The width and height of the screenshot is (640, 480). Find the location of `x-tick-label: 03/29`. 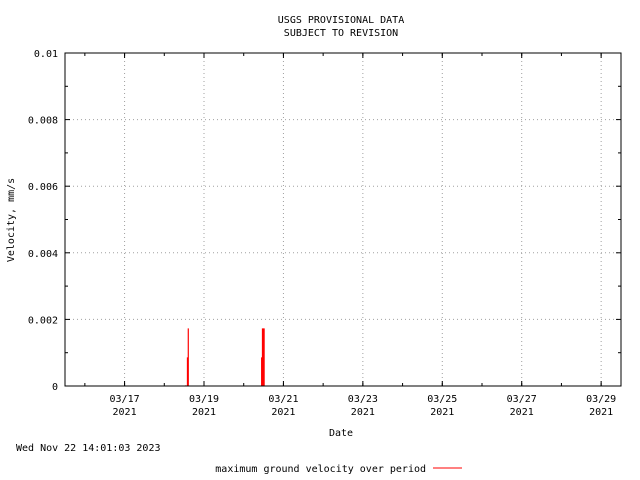

x-tick-label: 03/29 is located at coordinates (601, 399).